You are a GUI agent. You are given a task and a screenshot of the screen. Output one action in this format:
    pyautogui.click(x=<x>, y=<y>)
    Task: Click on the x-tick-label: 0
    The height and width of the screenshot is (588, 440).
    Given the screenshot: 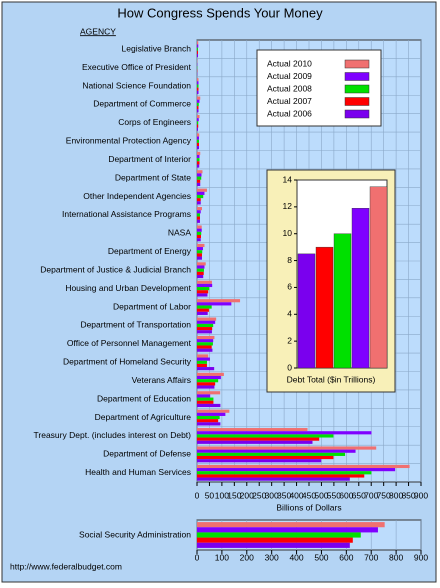 What is the action you would take?
    pyautogui.click(x=197, y=495)
    